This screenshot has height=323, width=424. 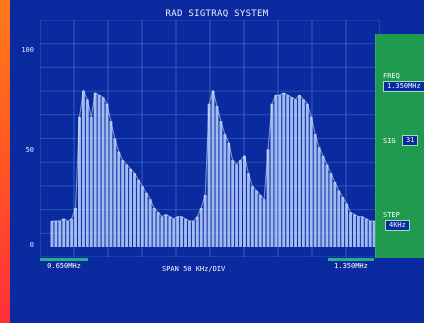 I want to click on freq-label: FREQ, so click(x=391, y=76).